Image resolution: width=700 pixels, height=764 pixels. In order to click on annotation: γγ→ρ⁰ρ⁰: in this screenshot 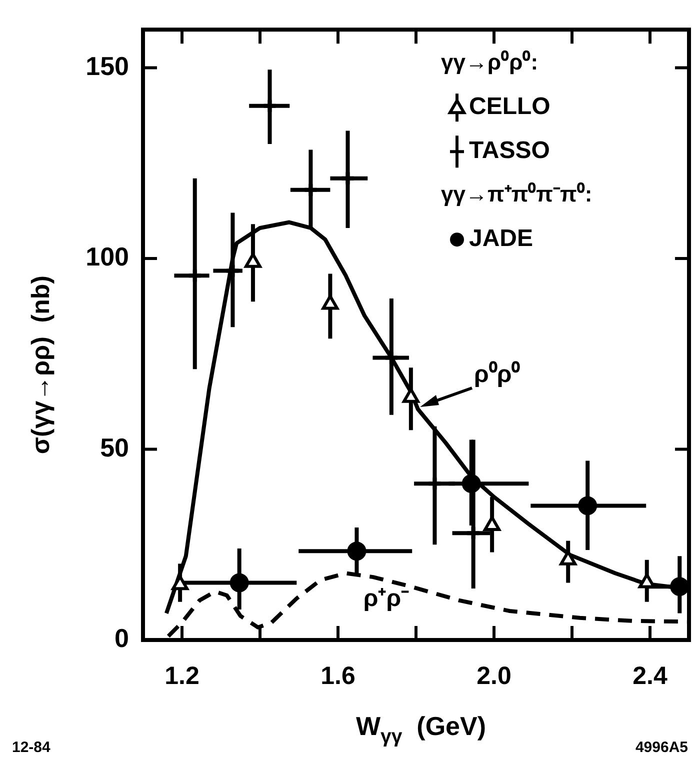, I will do `click(489, 62)`.